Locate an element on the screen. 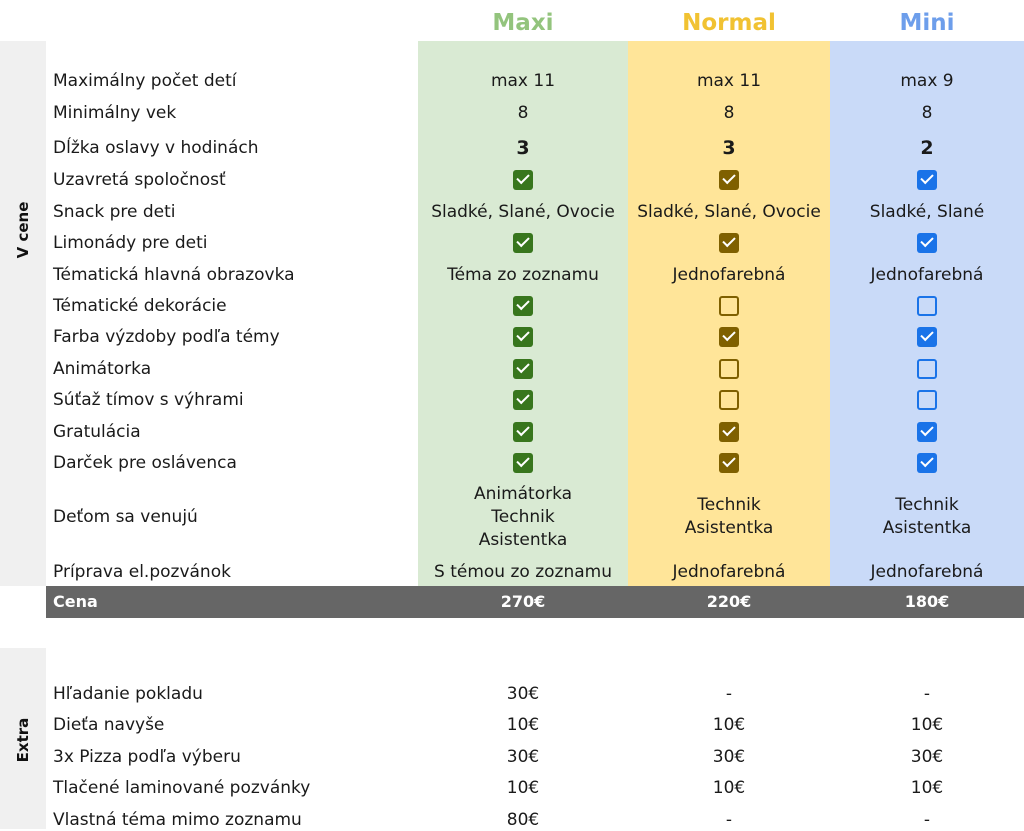 The width and height of the screenshot is (1024, 831). maxi-value-row-0: max 11 is located at coordinates (523, 81).